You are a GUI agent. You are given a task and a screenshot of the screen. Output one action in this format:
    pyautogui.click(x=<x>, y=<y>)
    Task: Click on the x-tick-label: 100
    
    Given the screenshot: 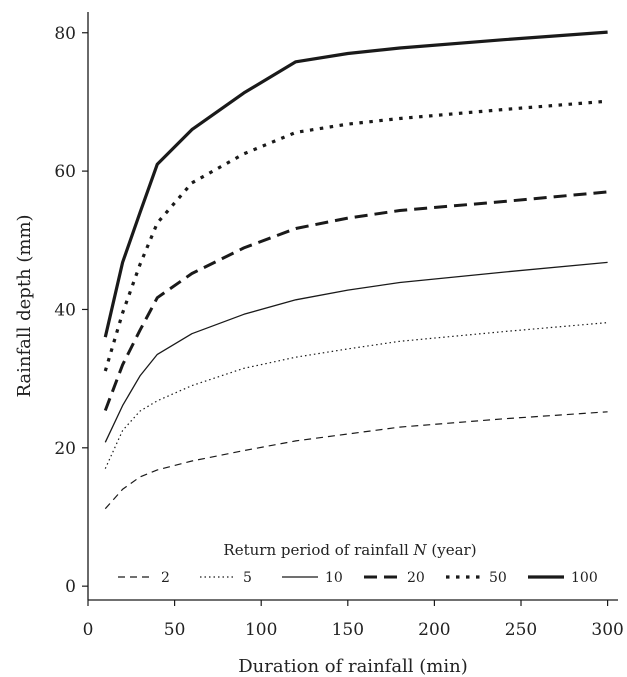 What is the action you would take?
    pyautogui.click(x=261, y=630)
    